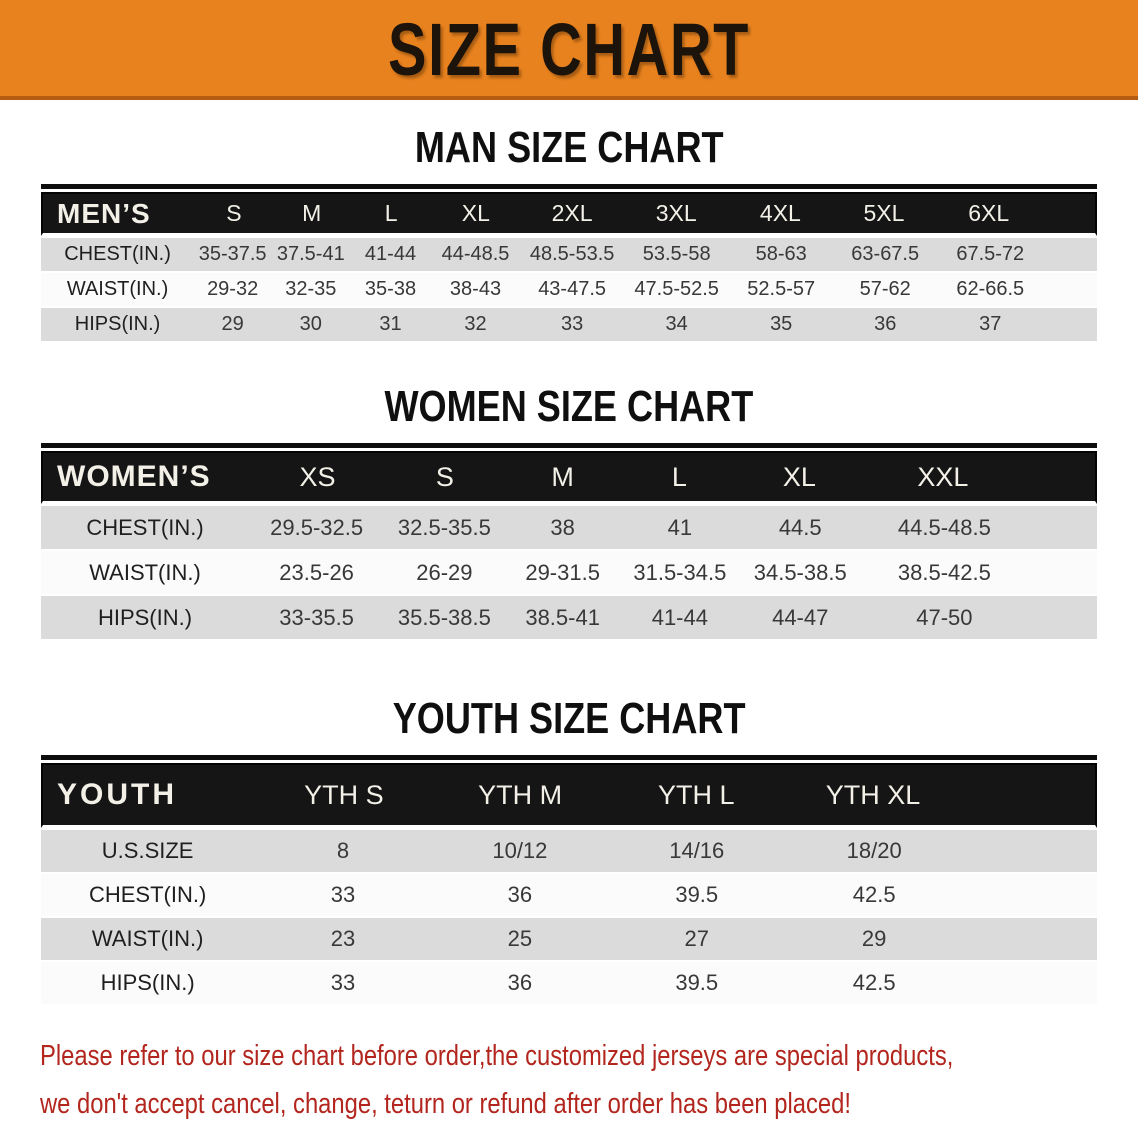 The image size is (1138, 1132). Describe the element at coordinates (233, 289) in the screenshot. I see `cell: 29-32` at that location.